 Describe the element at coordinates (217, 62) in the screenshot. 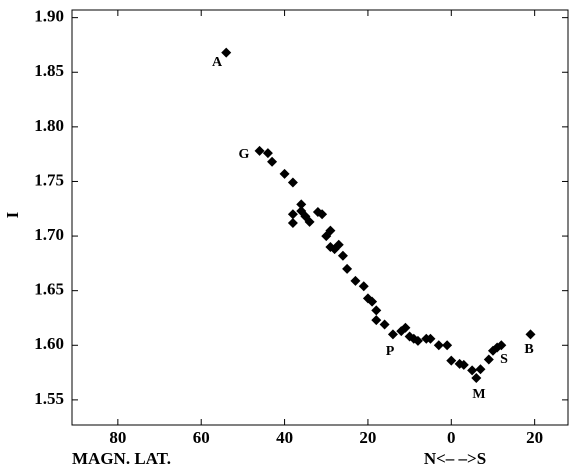

I see `point-annotation: A` at that location.